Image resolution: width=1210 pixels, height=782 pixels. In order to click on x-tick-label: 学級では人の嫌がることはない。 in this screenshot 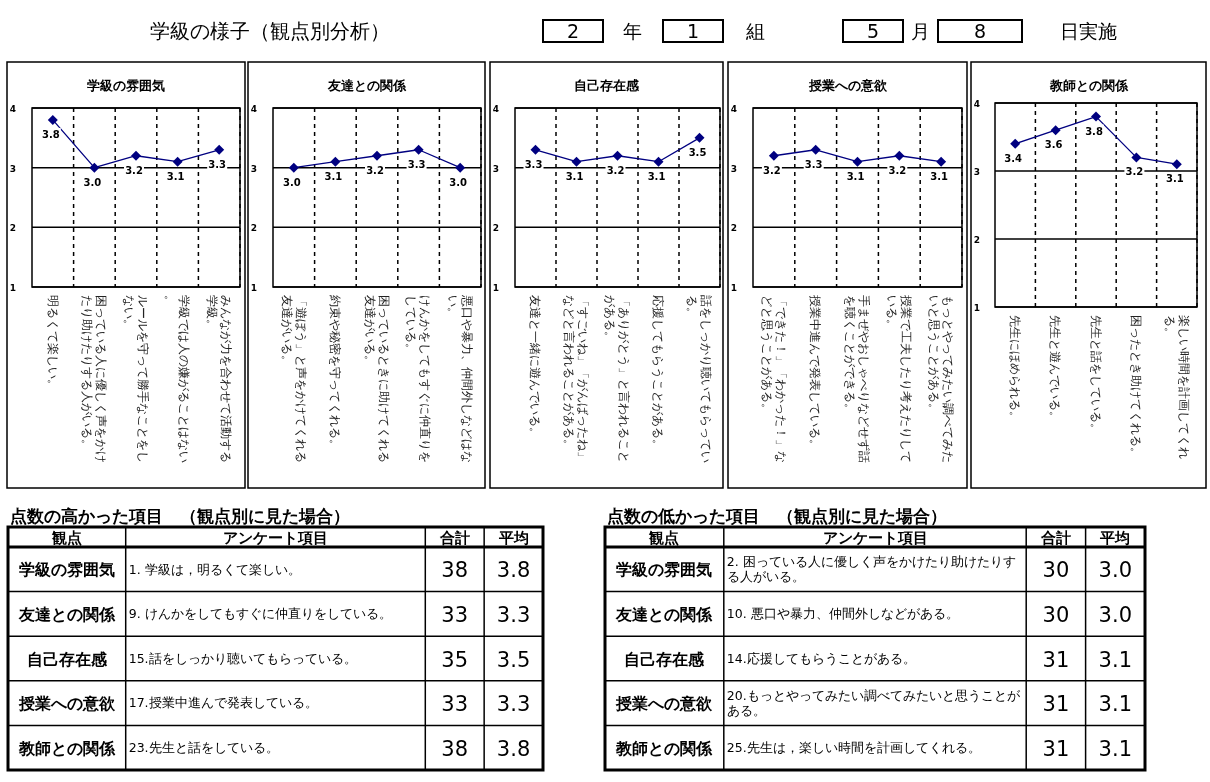, I will do `click(177, 379)`.